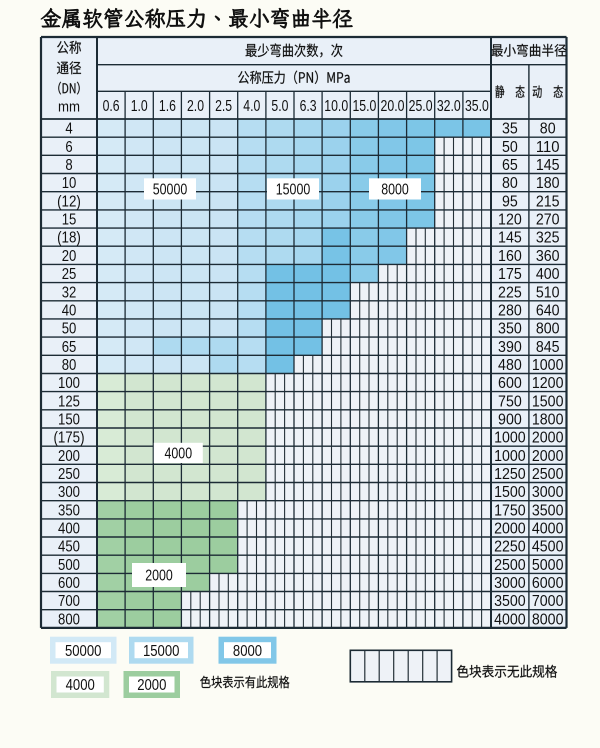 The height and width of the screenshot is (748, 600). Describe the element at coordinates (548, 347) in the screenshot. I see `svg-text: 845` at that location.